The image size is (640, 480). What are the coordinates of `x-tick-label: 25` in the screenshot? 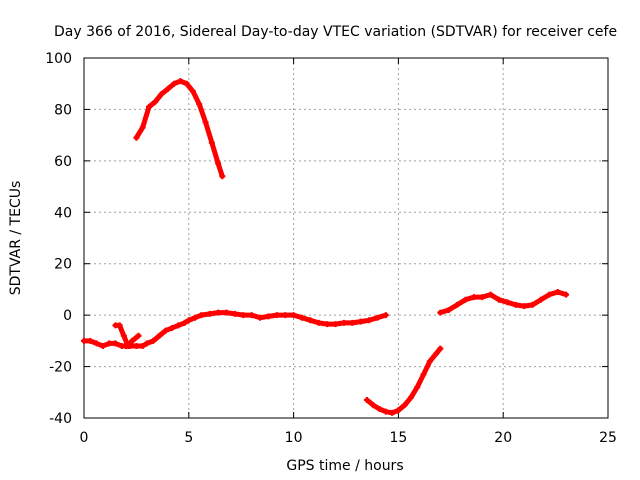 It's located at (608, 438).